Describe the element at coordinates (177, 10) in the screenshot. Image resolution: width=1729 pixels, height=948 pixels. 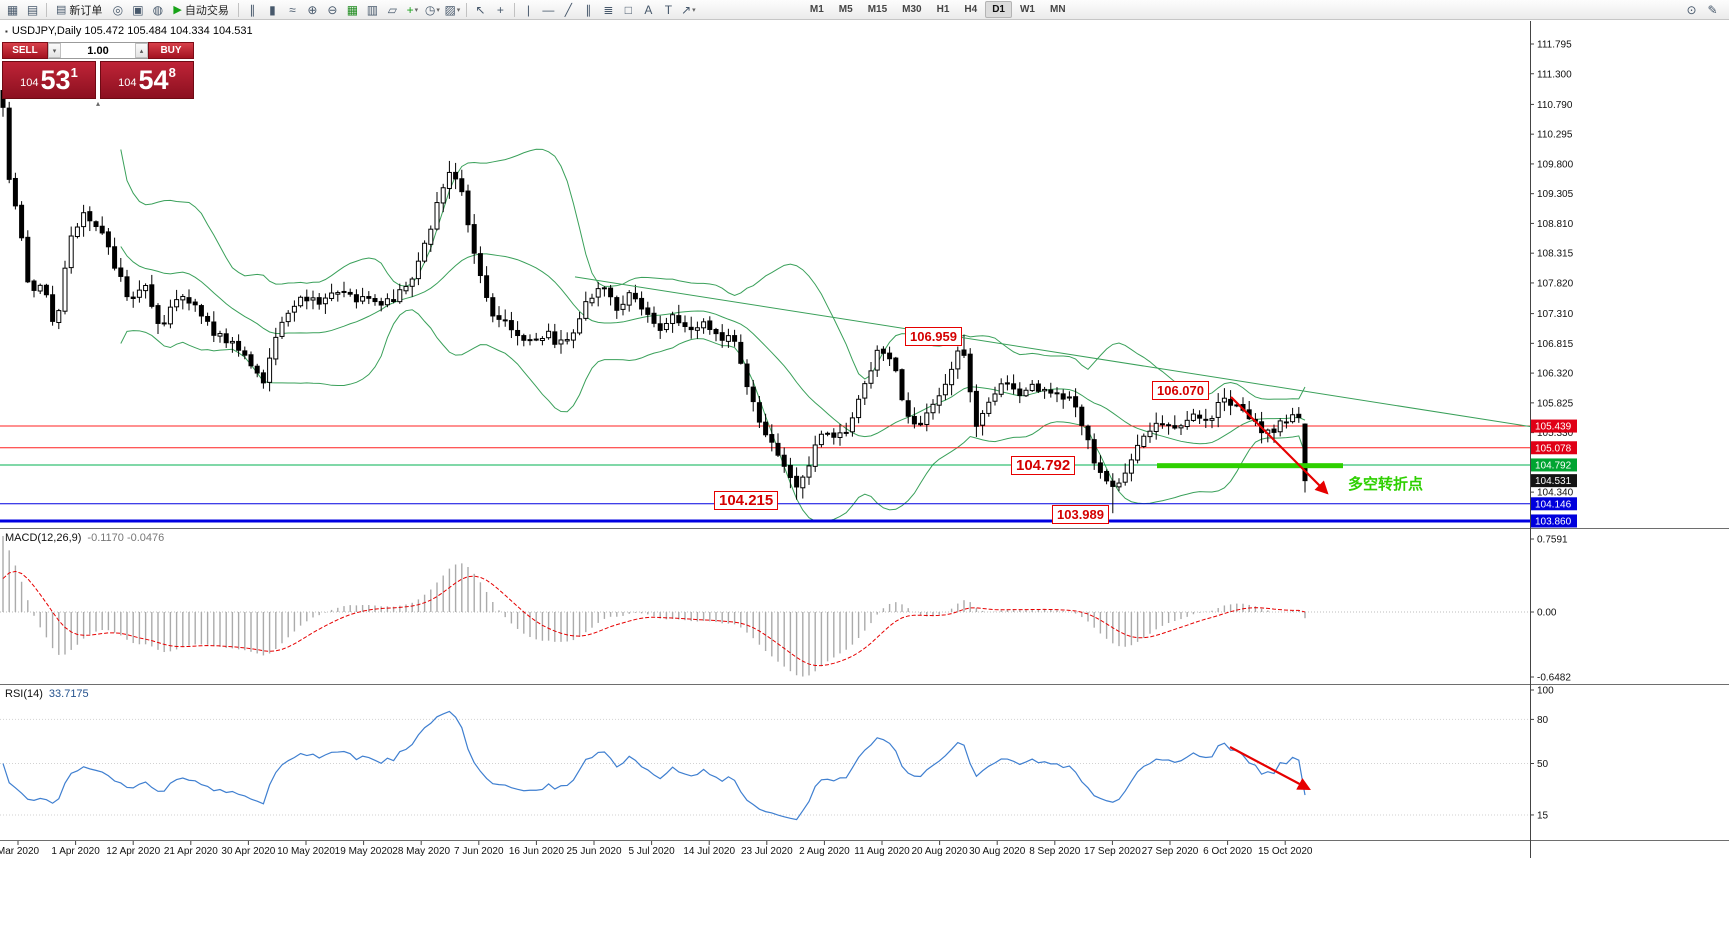
I see `autotrading-button-icon: ▶` at that location.